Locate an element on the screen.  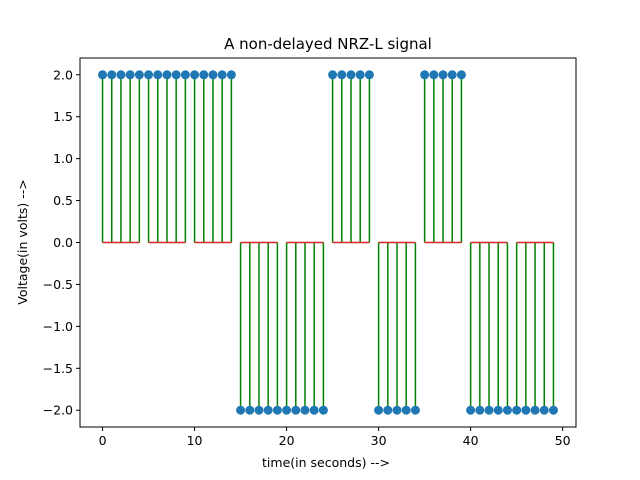
y-axis-label: Voltage(in volts) --> is located at coordinates (22, 241).